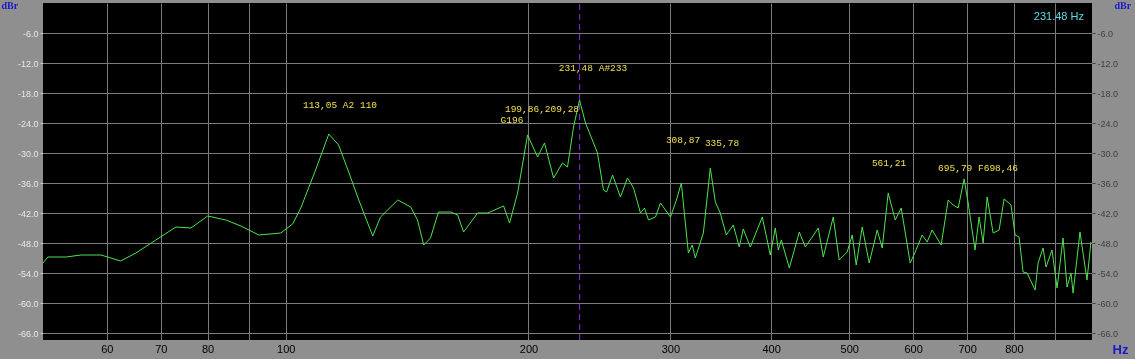 The width and height of the screenshot is (1135, 359). I want to click on y-tick-label: -54.0, so click(28, 273).